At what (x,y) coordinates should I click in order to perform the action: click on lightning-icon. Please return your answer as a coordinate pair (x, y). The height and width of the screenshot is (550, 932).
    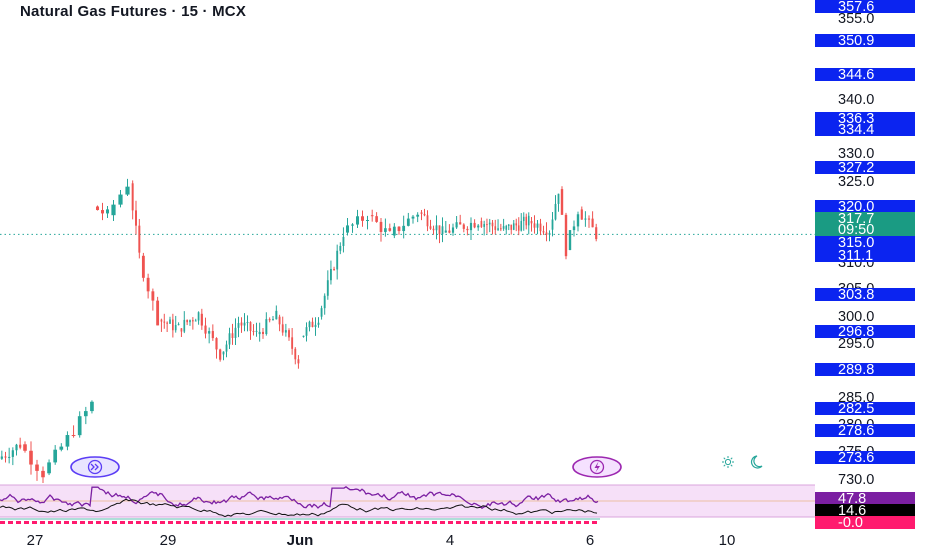
    Looking at the image, I should click on (597, 467).